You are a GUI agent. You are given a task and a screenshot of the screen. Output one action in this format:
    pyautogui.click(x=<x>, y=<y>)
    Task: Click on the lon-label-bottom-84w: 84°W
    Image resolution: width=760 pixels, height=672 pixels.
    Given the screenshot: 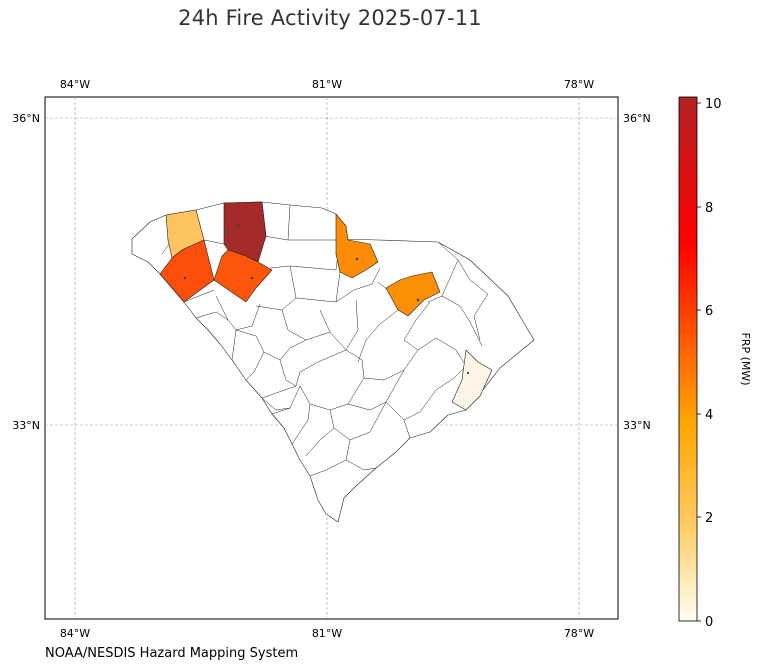 What is the action you would take?
    pyautogui.click(x=75, y=633)
    